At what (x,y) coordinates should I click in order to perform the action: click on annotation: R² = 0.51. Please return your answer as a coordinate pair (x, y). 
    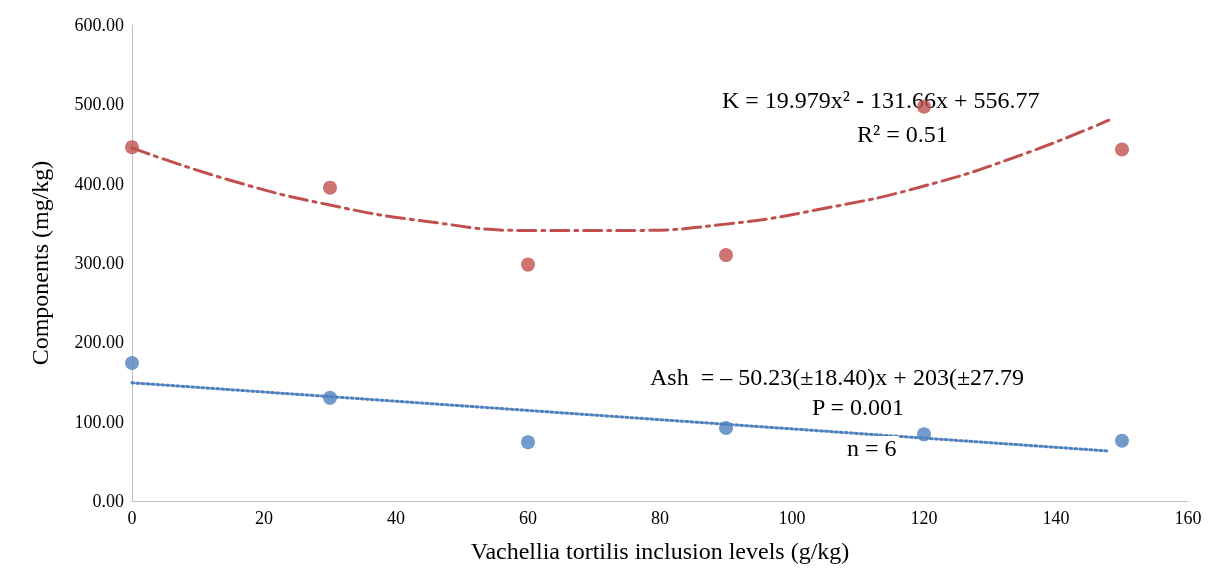
    Looking at the image, I should click on (902, 134).